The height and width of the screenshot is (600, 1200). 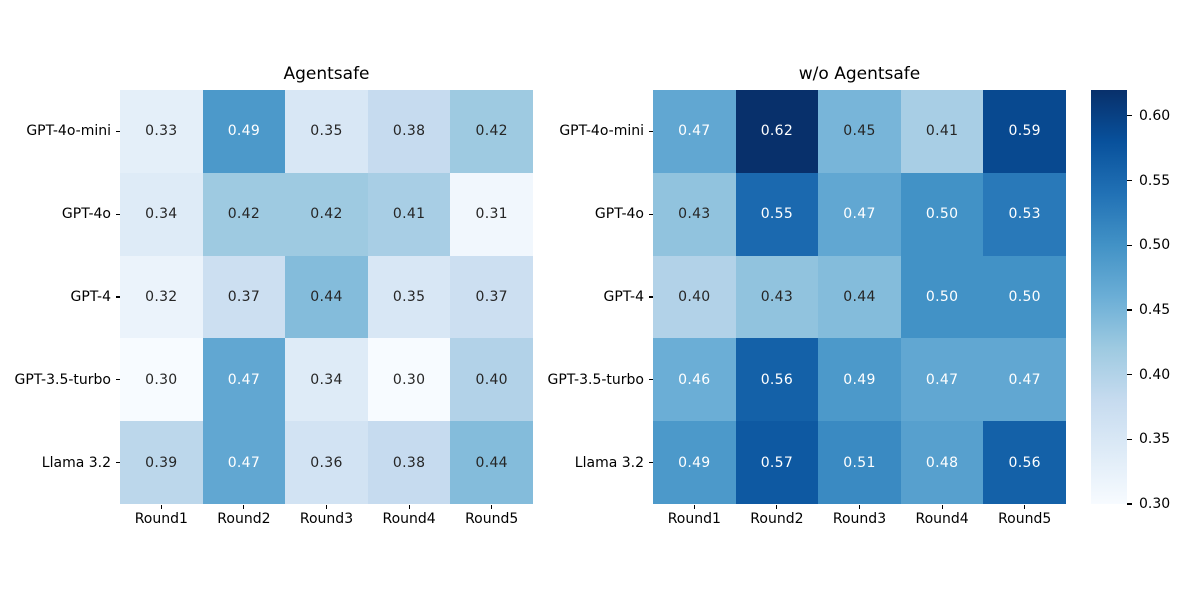 What do you see at coordinates (859, 74) in the screenshot?
I see `right-heatmap-title: w/o Agentsafe` at bounding box center [859, 74].